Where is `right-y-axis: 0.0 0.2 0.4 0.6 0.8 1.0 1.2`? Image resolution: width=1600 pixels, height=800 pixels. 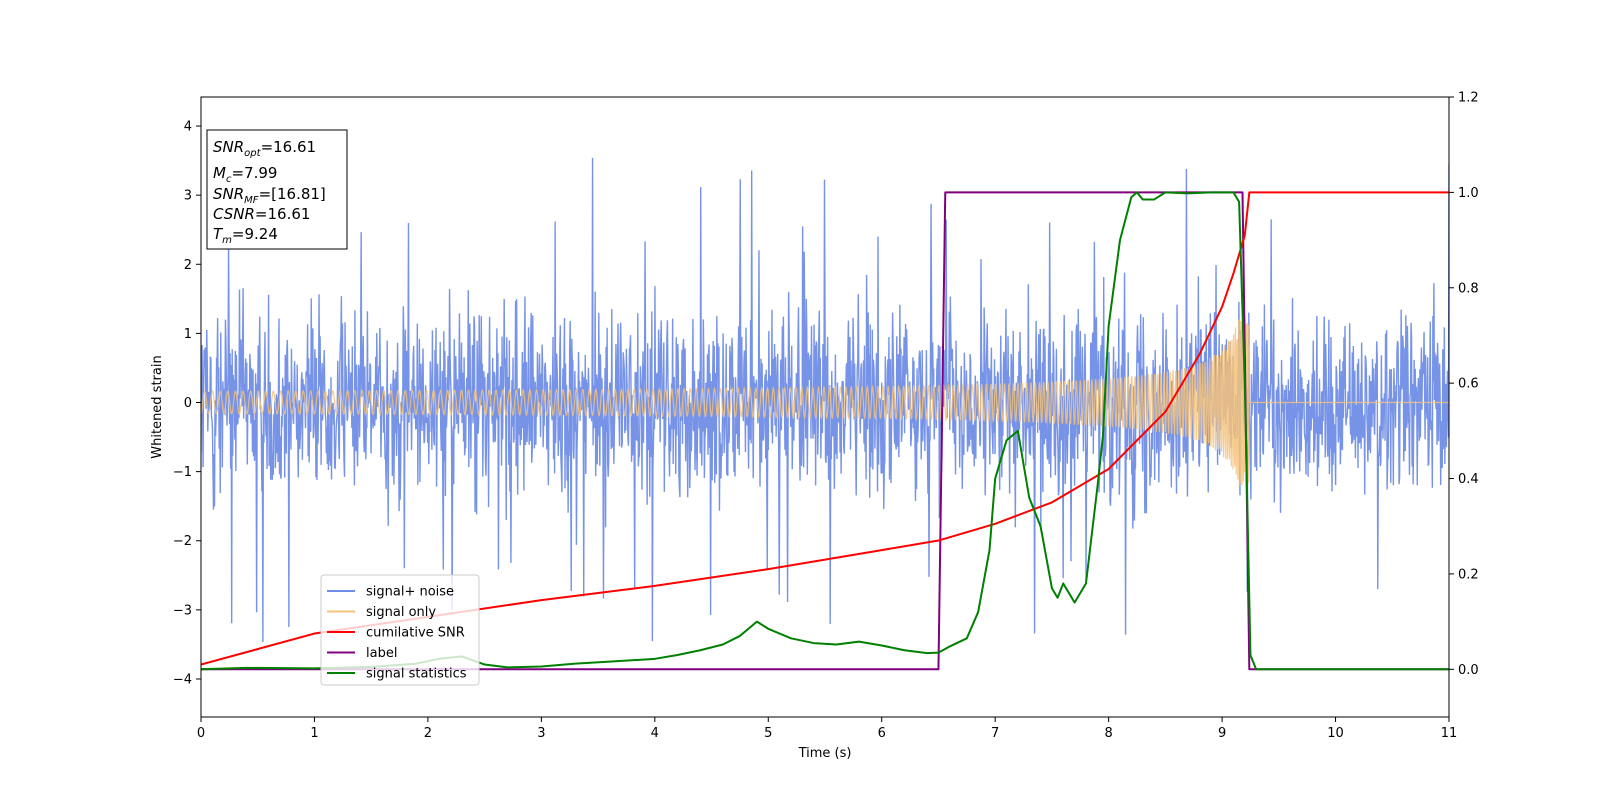 right-y-axis: 0.0 0.2 0.4 0.6 0.8 1.0 1.2 is located at coordinates (1464, 384).